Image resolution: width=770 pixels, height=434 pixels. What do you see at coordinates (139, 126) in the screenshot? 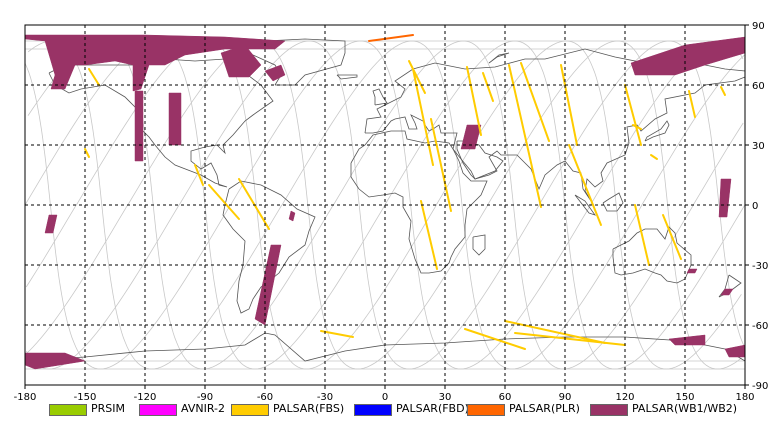
I see `wb-swath-pacific` at bounding box center [139, 126].